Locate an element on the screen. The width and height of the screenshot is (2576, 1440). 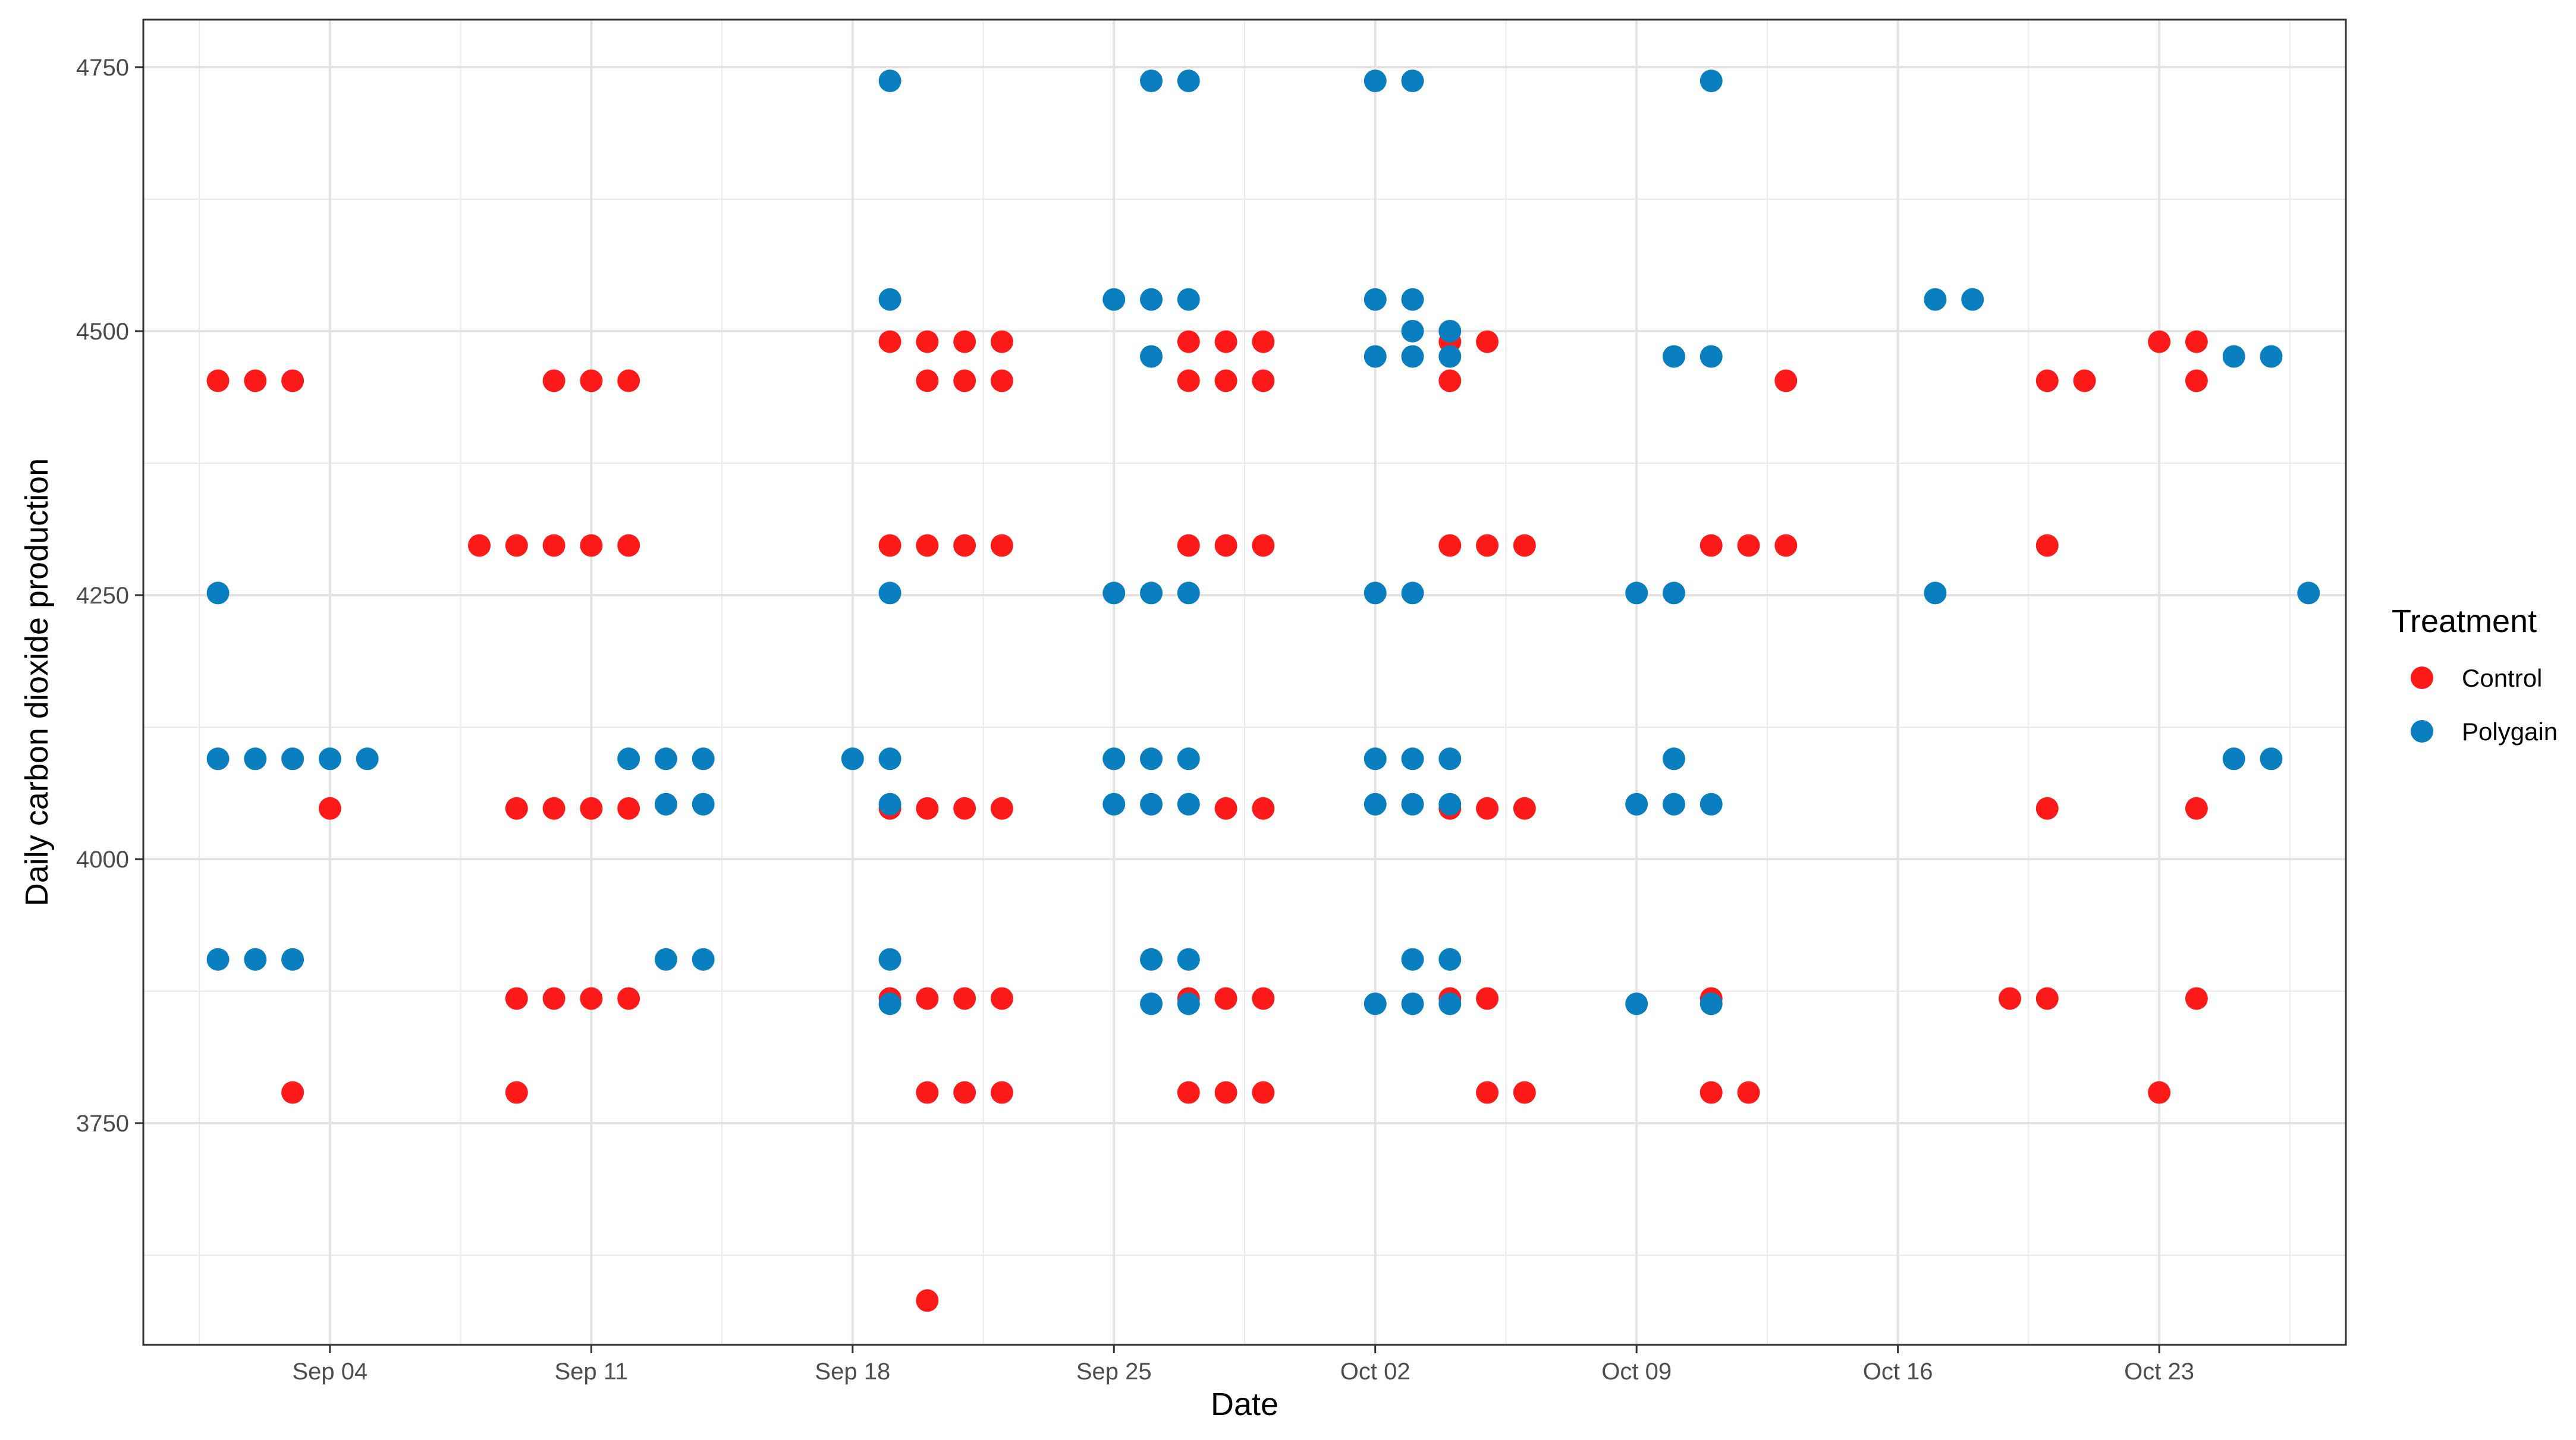
x-tick-label: Sep 11 is located at coordinates (591, 1372).